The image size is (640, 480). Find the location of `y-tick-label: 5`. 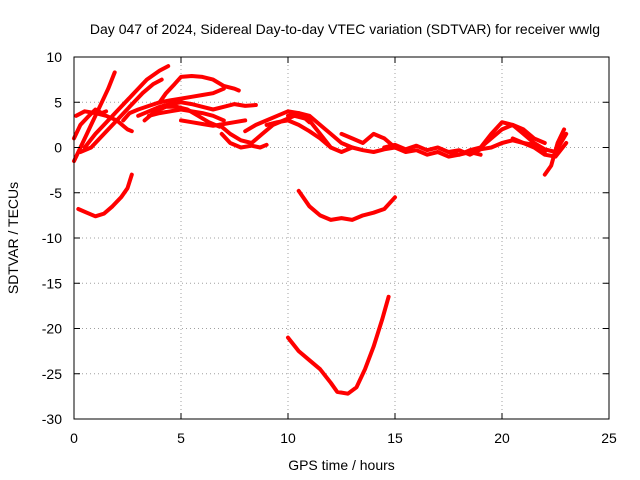

y-tick-label: 5 is located at coordinates (58, 102).